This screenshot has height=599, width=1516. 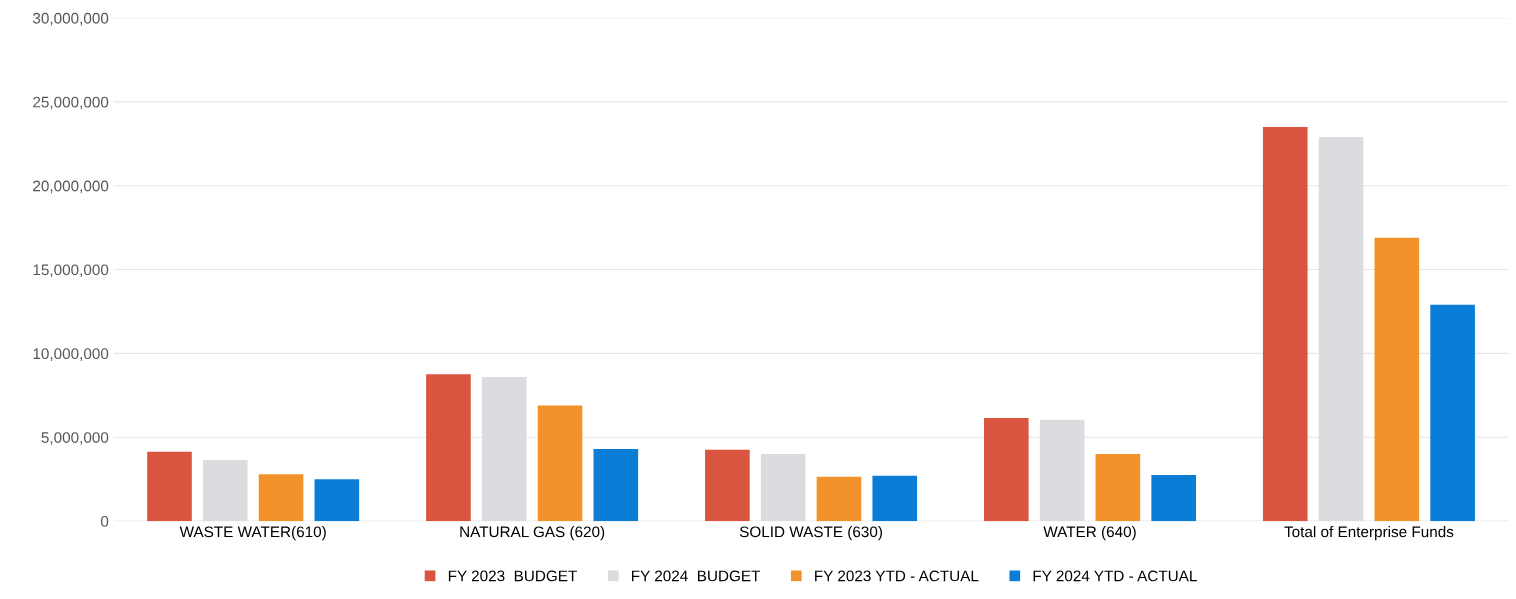 What do you see at coordinates (71, 187) in the screenshot?
I see `y-tick-label: 20,000,000` at bounding box center [71, 187].